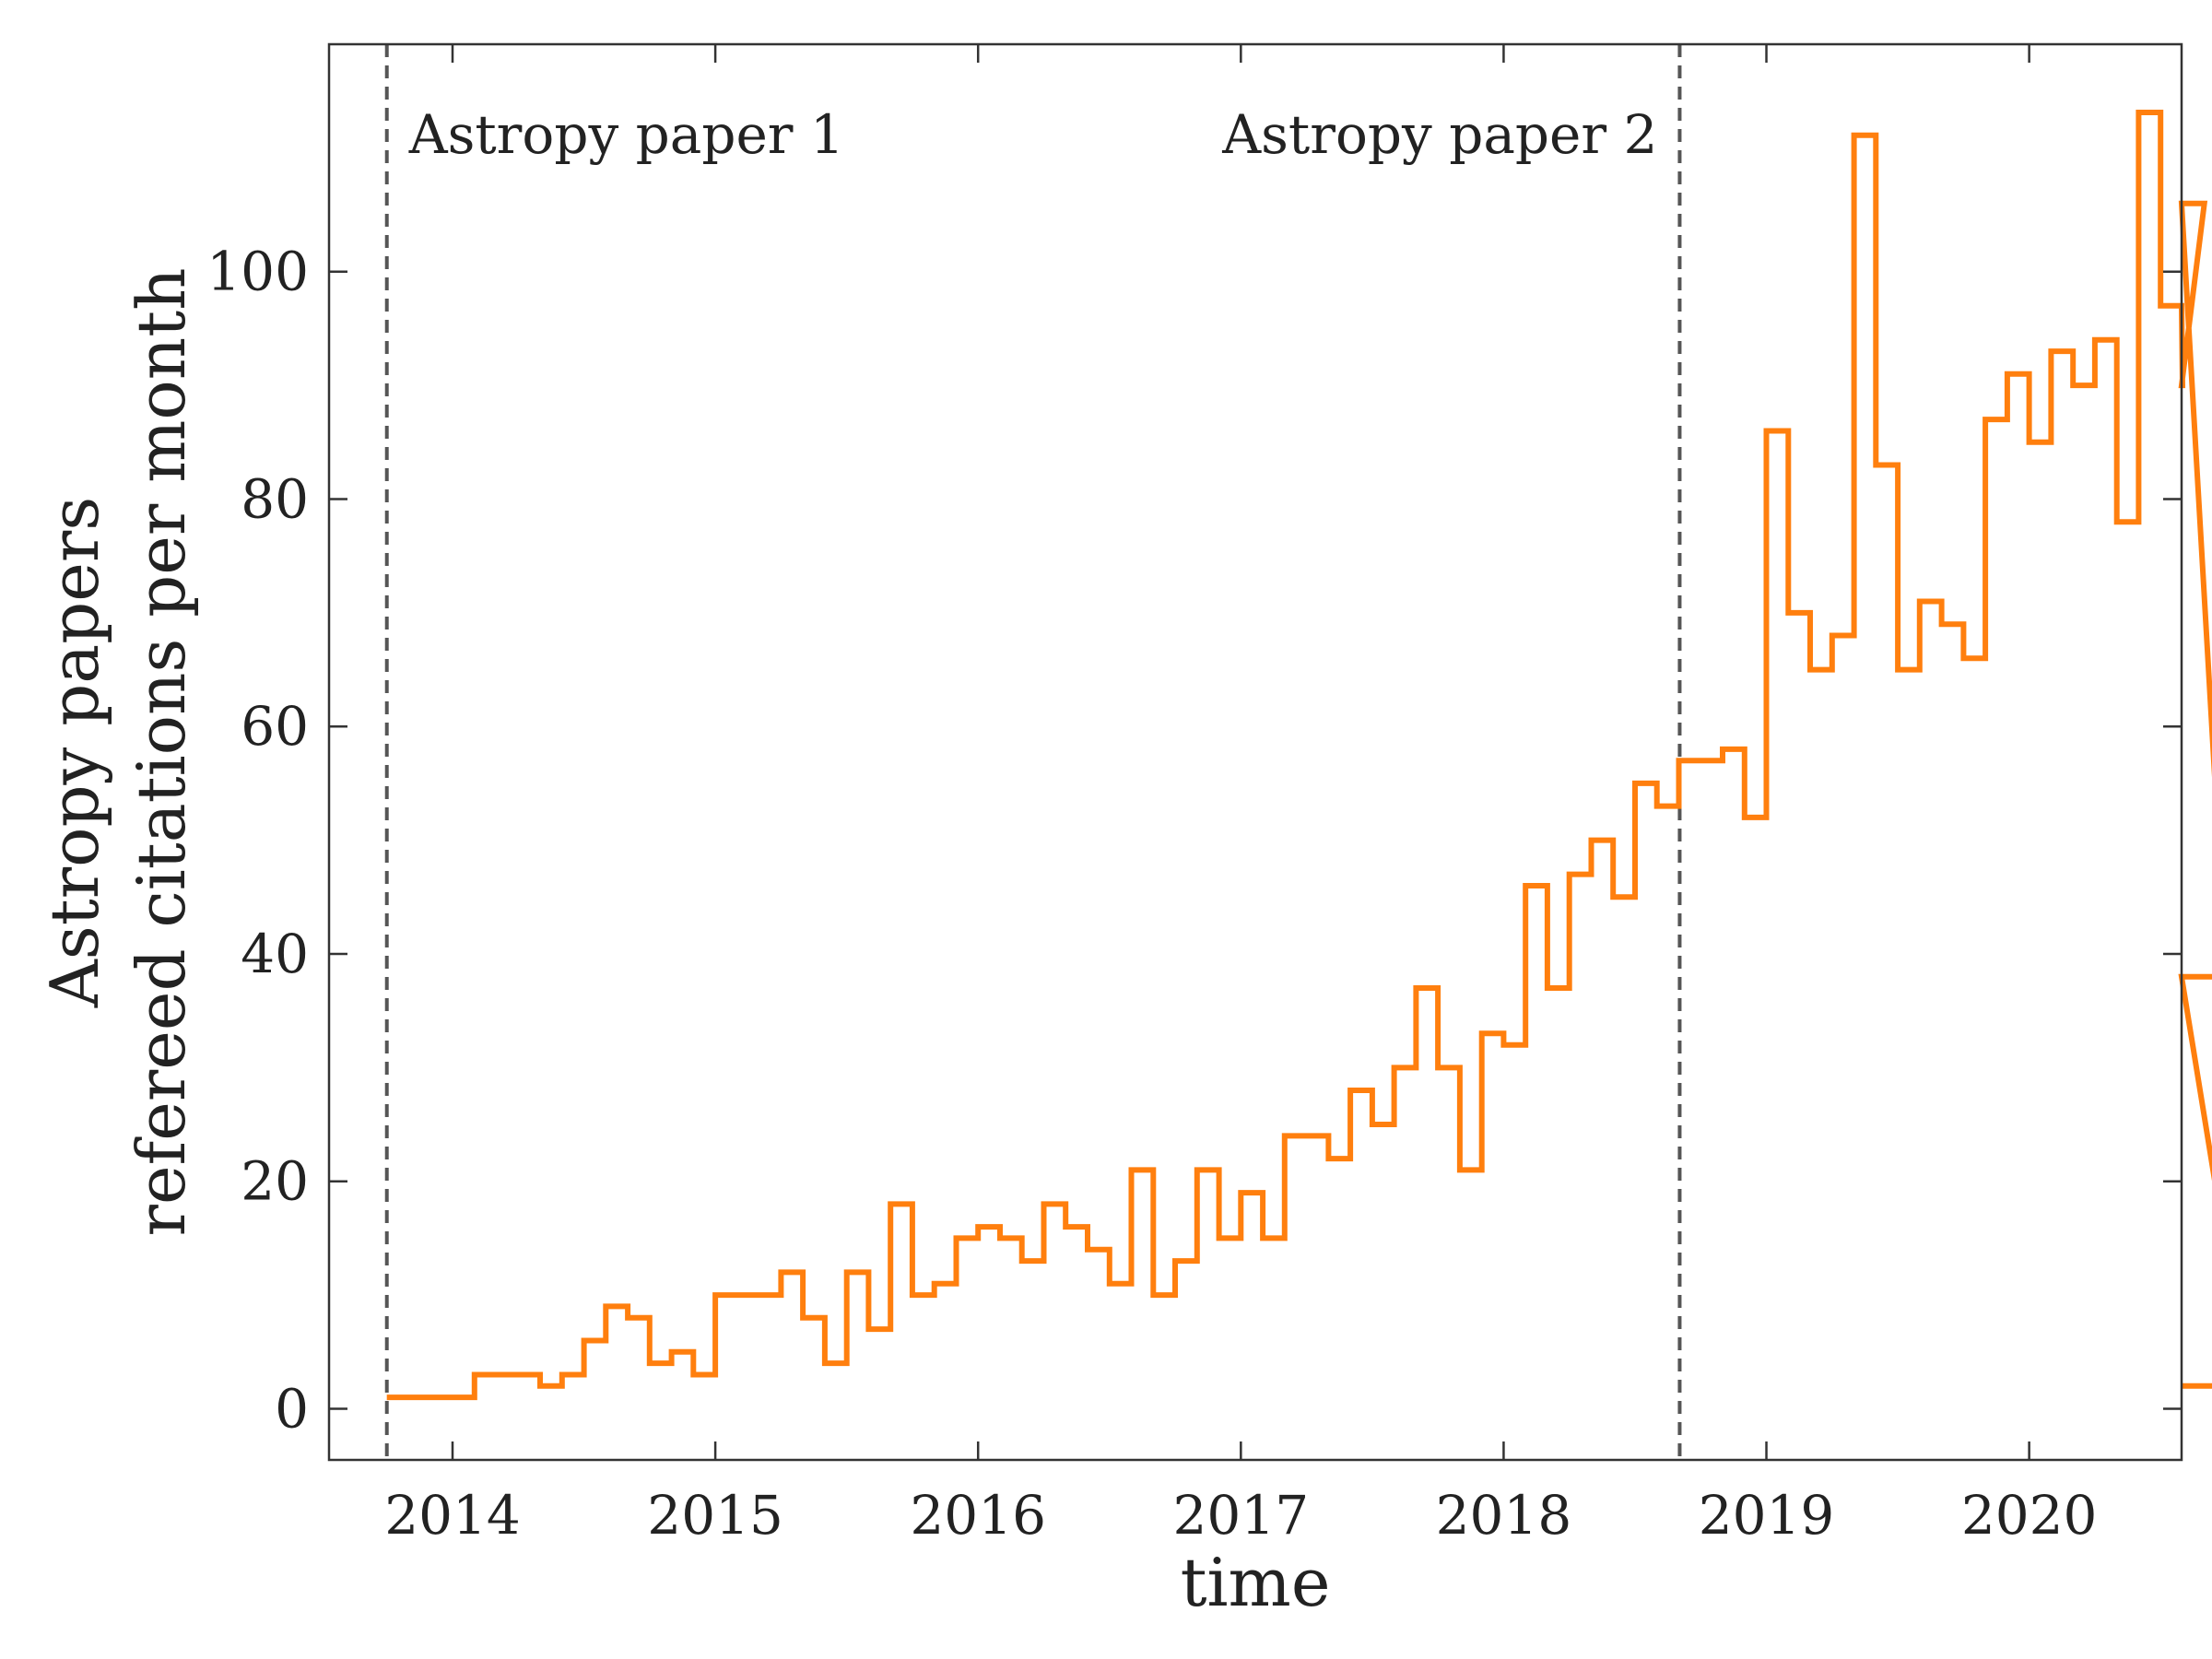 The width and height of the screenshot is (2212, 1659). I want to click on annotation-paper-1: Astropy paper 1, so click(626, 134).